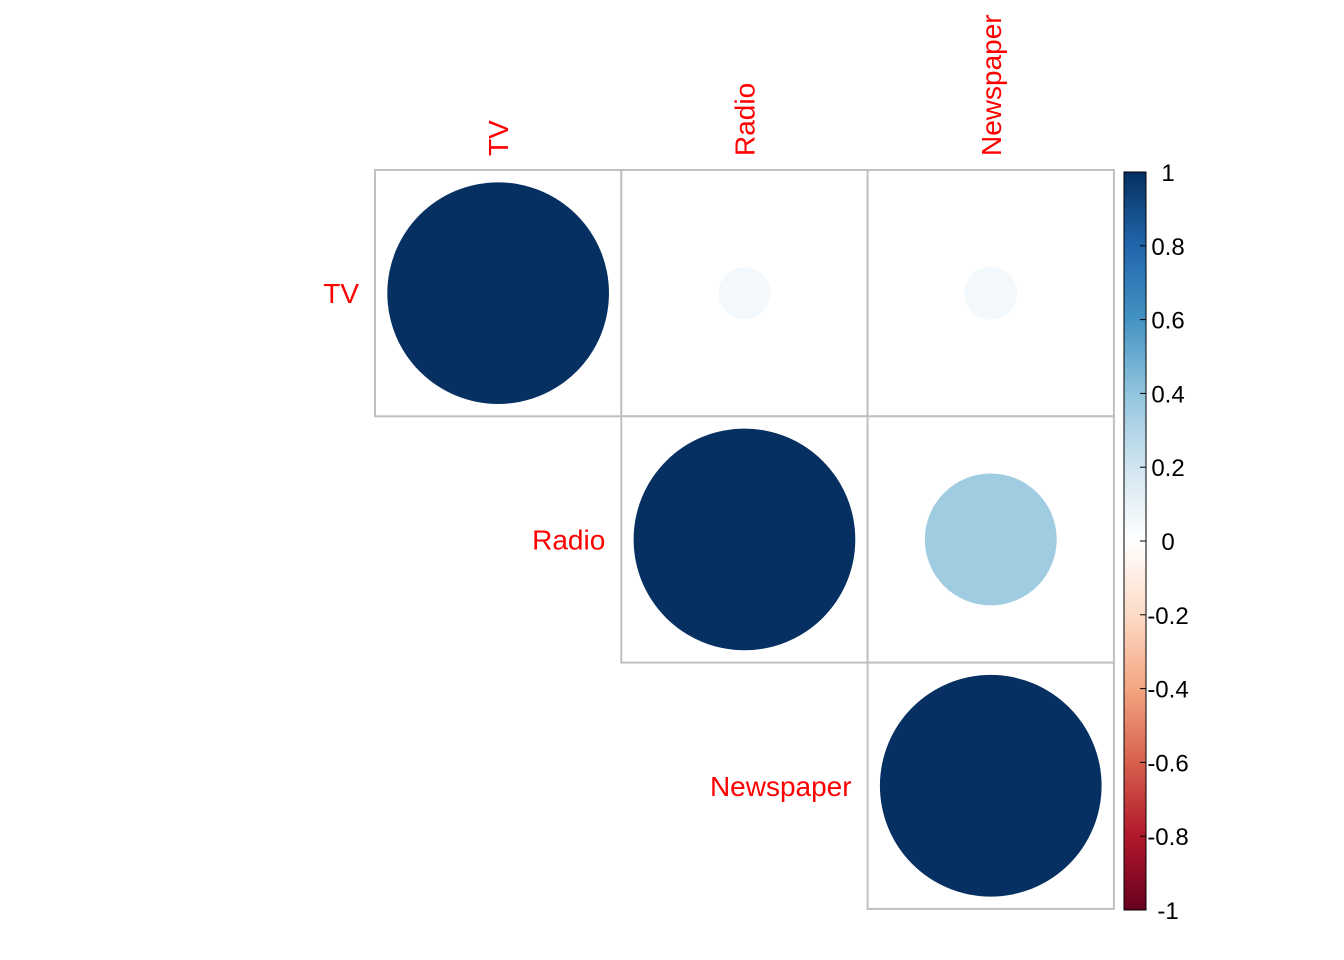  I want to click on corr-circle-tv-newspaper, so click(991, 293).